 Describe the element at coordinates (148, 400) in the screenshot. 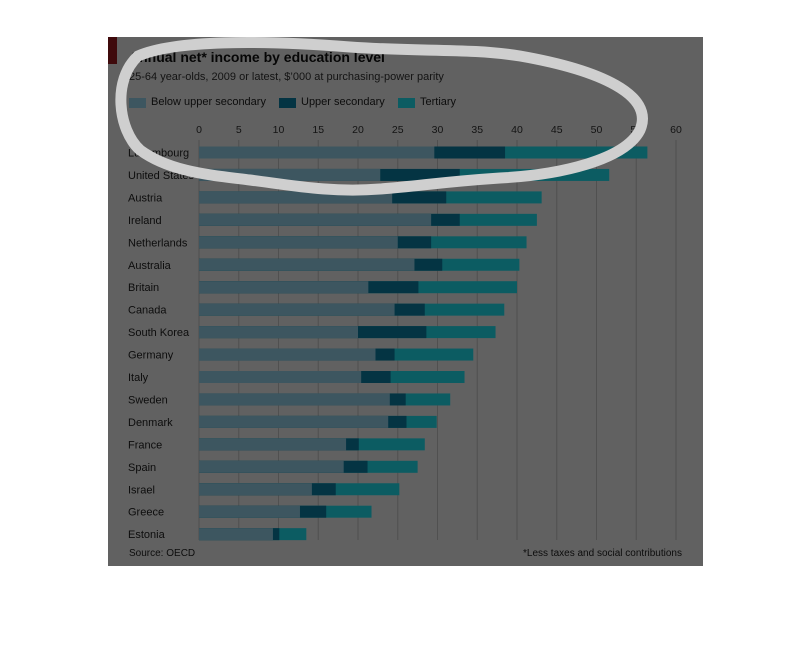

I see `category-label: Sweden` at that location.